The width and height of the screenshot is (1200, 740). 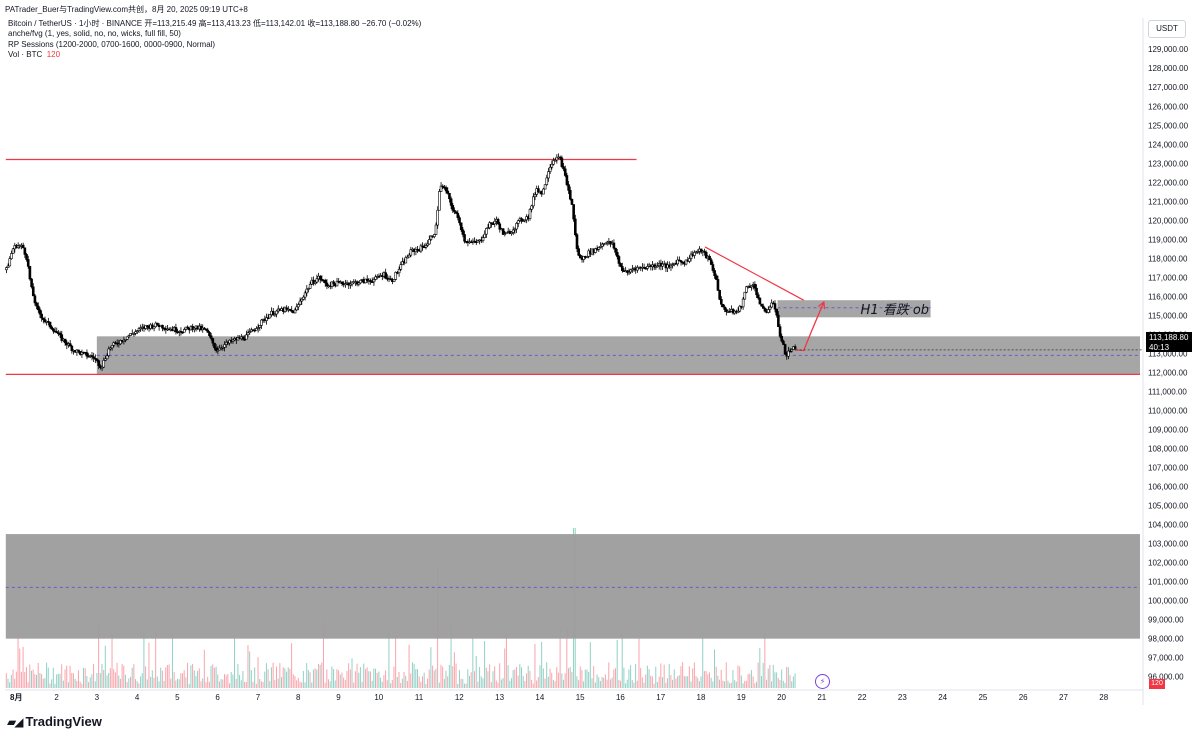 What do you see at coordinates (1168, 220) in the screenshot?
I see `price-tick-label: 120,000.00` at bounding box center [1168, 220].